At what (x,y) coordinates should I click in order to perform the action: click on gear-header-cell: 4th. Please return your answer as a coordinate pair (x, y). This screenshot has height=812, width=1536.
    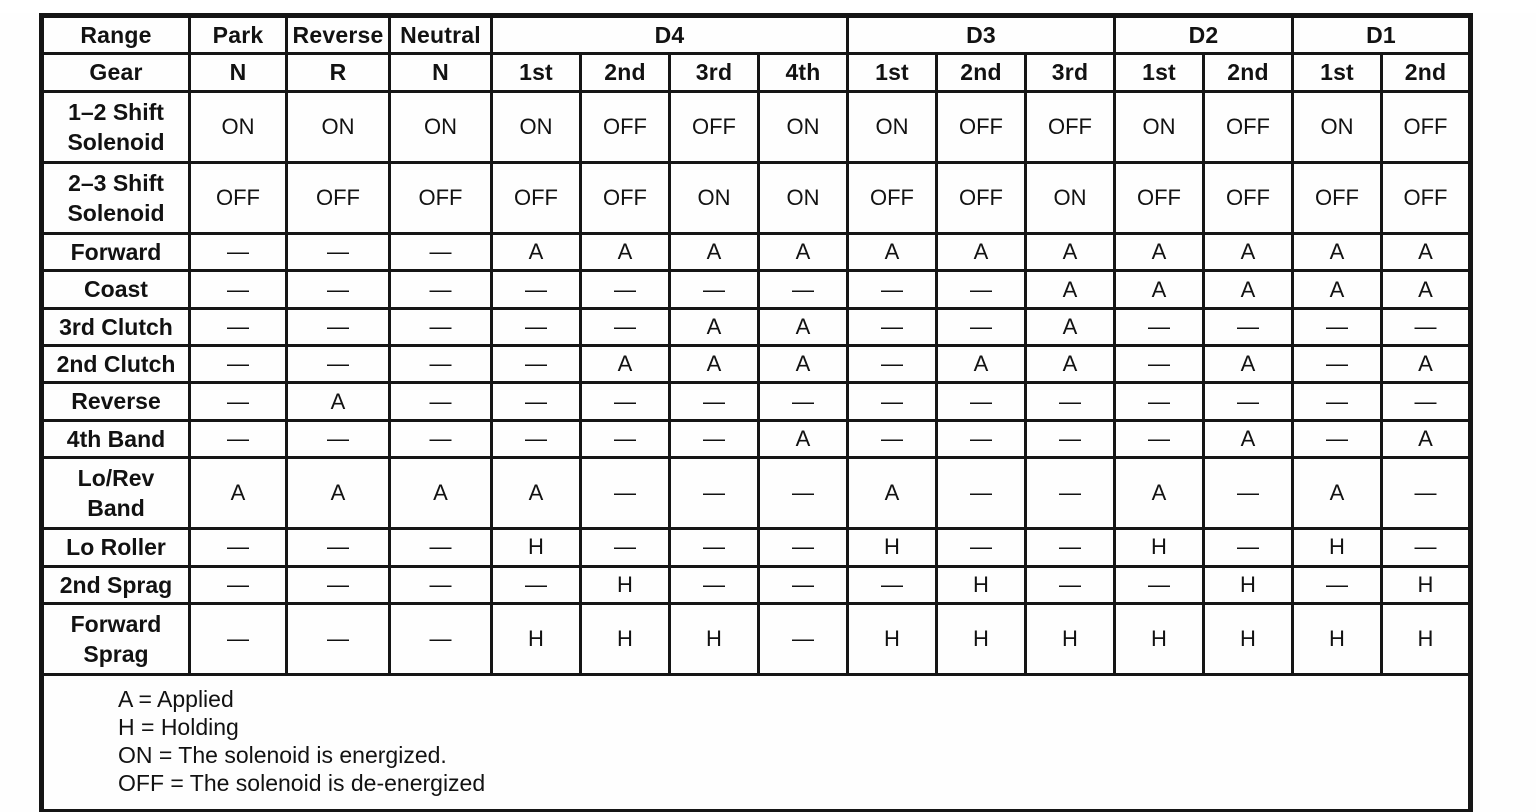
    Looking at the image, I should click on (803, 72).